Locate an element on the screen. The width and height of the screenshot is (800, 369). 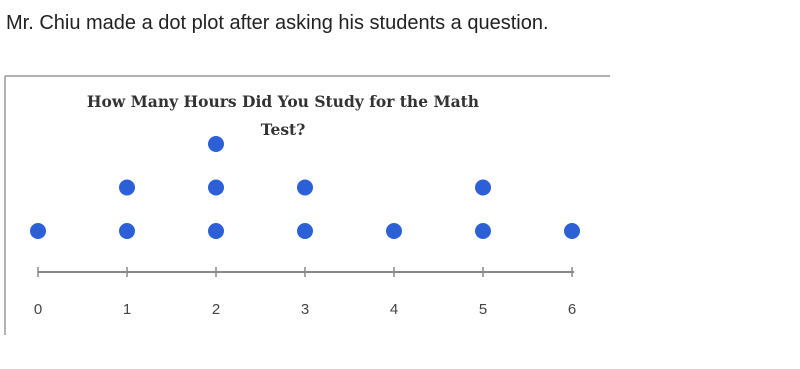
x-tick-label: 5 is located at coordinates (483, 309).